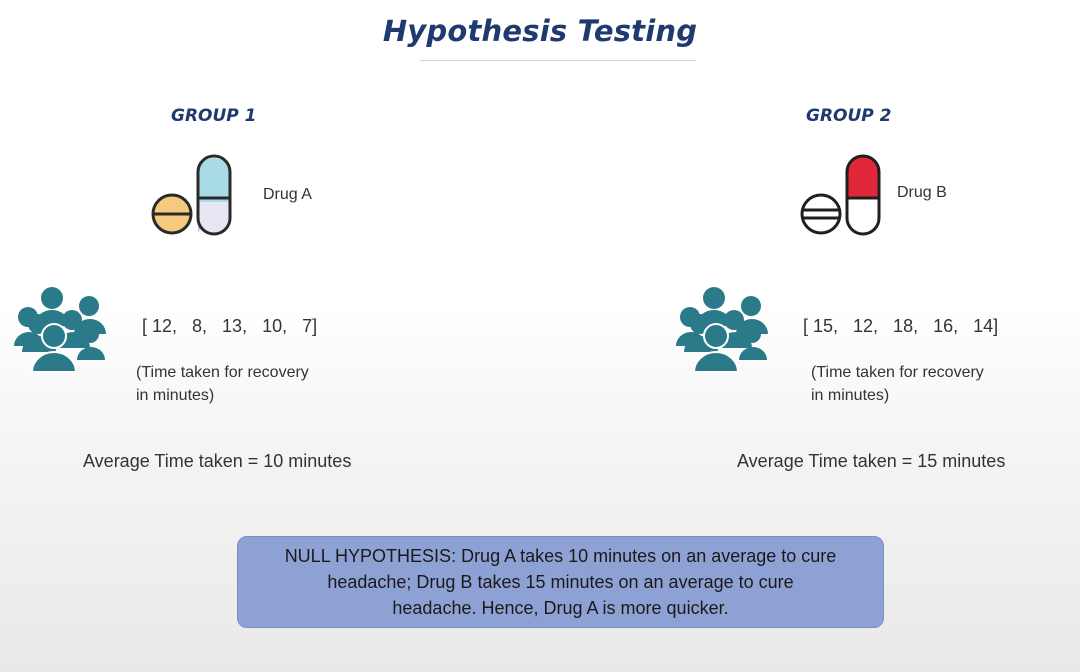 The height and width of the screenshot is (672, 1080). I want to click on drug-a-label: Drug A, so click(287, 194).